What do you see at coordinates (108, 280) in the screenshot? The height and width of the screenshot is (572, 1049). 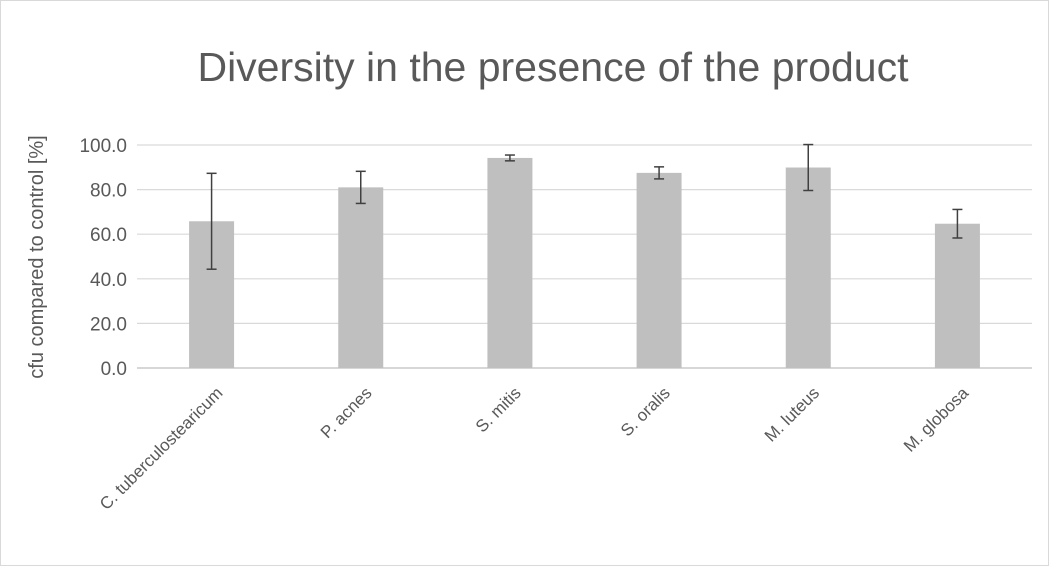 I see `y-tick-label: 40.0` at bounding box center [108, 280].